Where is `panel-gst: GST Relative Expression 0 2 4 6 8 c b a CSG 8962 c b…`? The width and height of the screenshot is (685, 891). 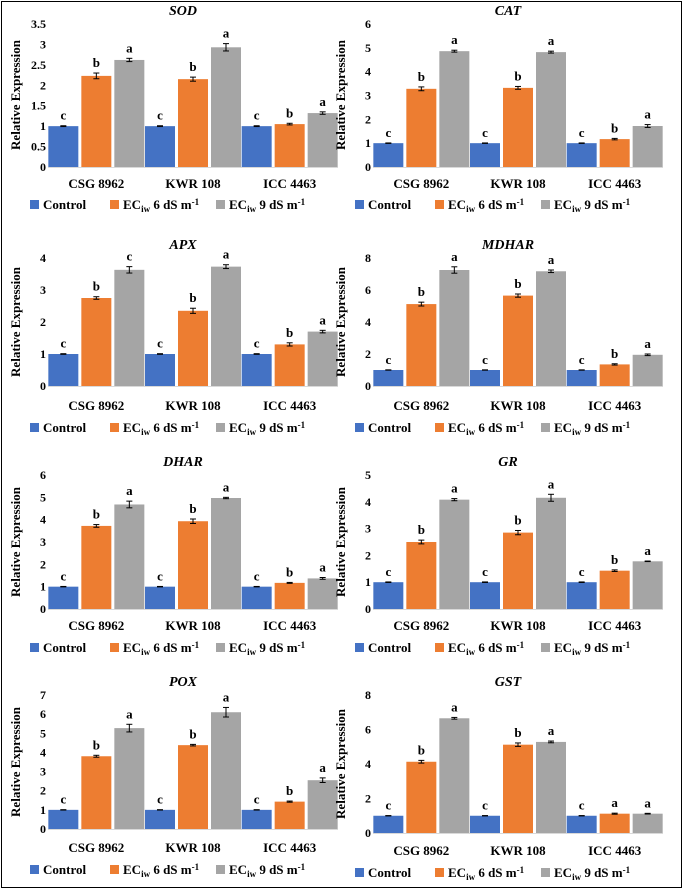 panel-gst: GST Relative Expression 0 2 4 6 8 c b a CSG 8962 c b… is located at coordinates (498, 778).